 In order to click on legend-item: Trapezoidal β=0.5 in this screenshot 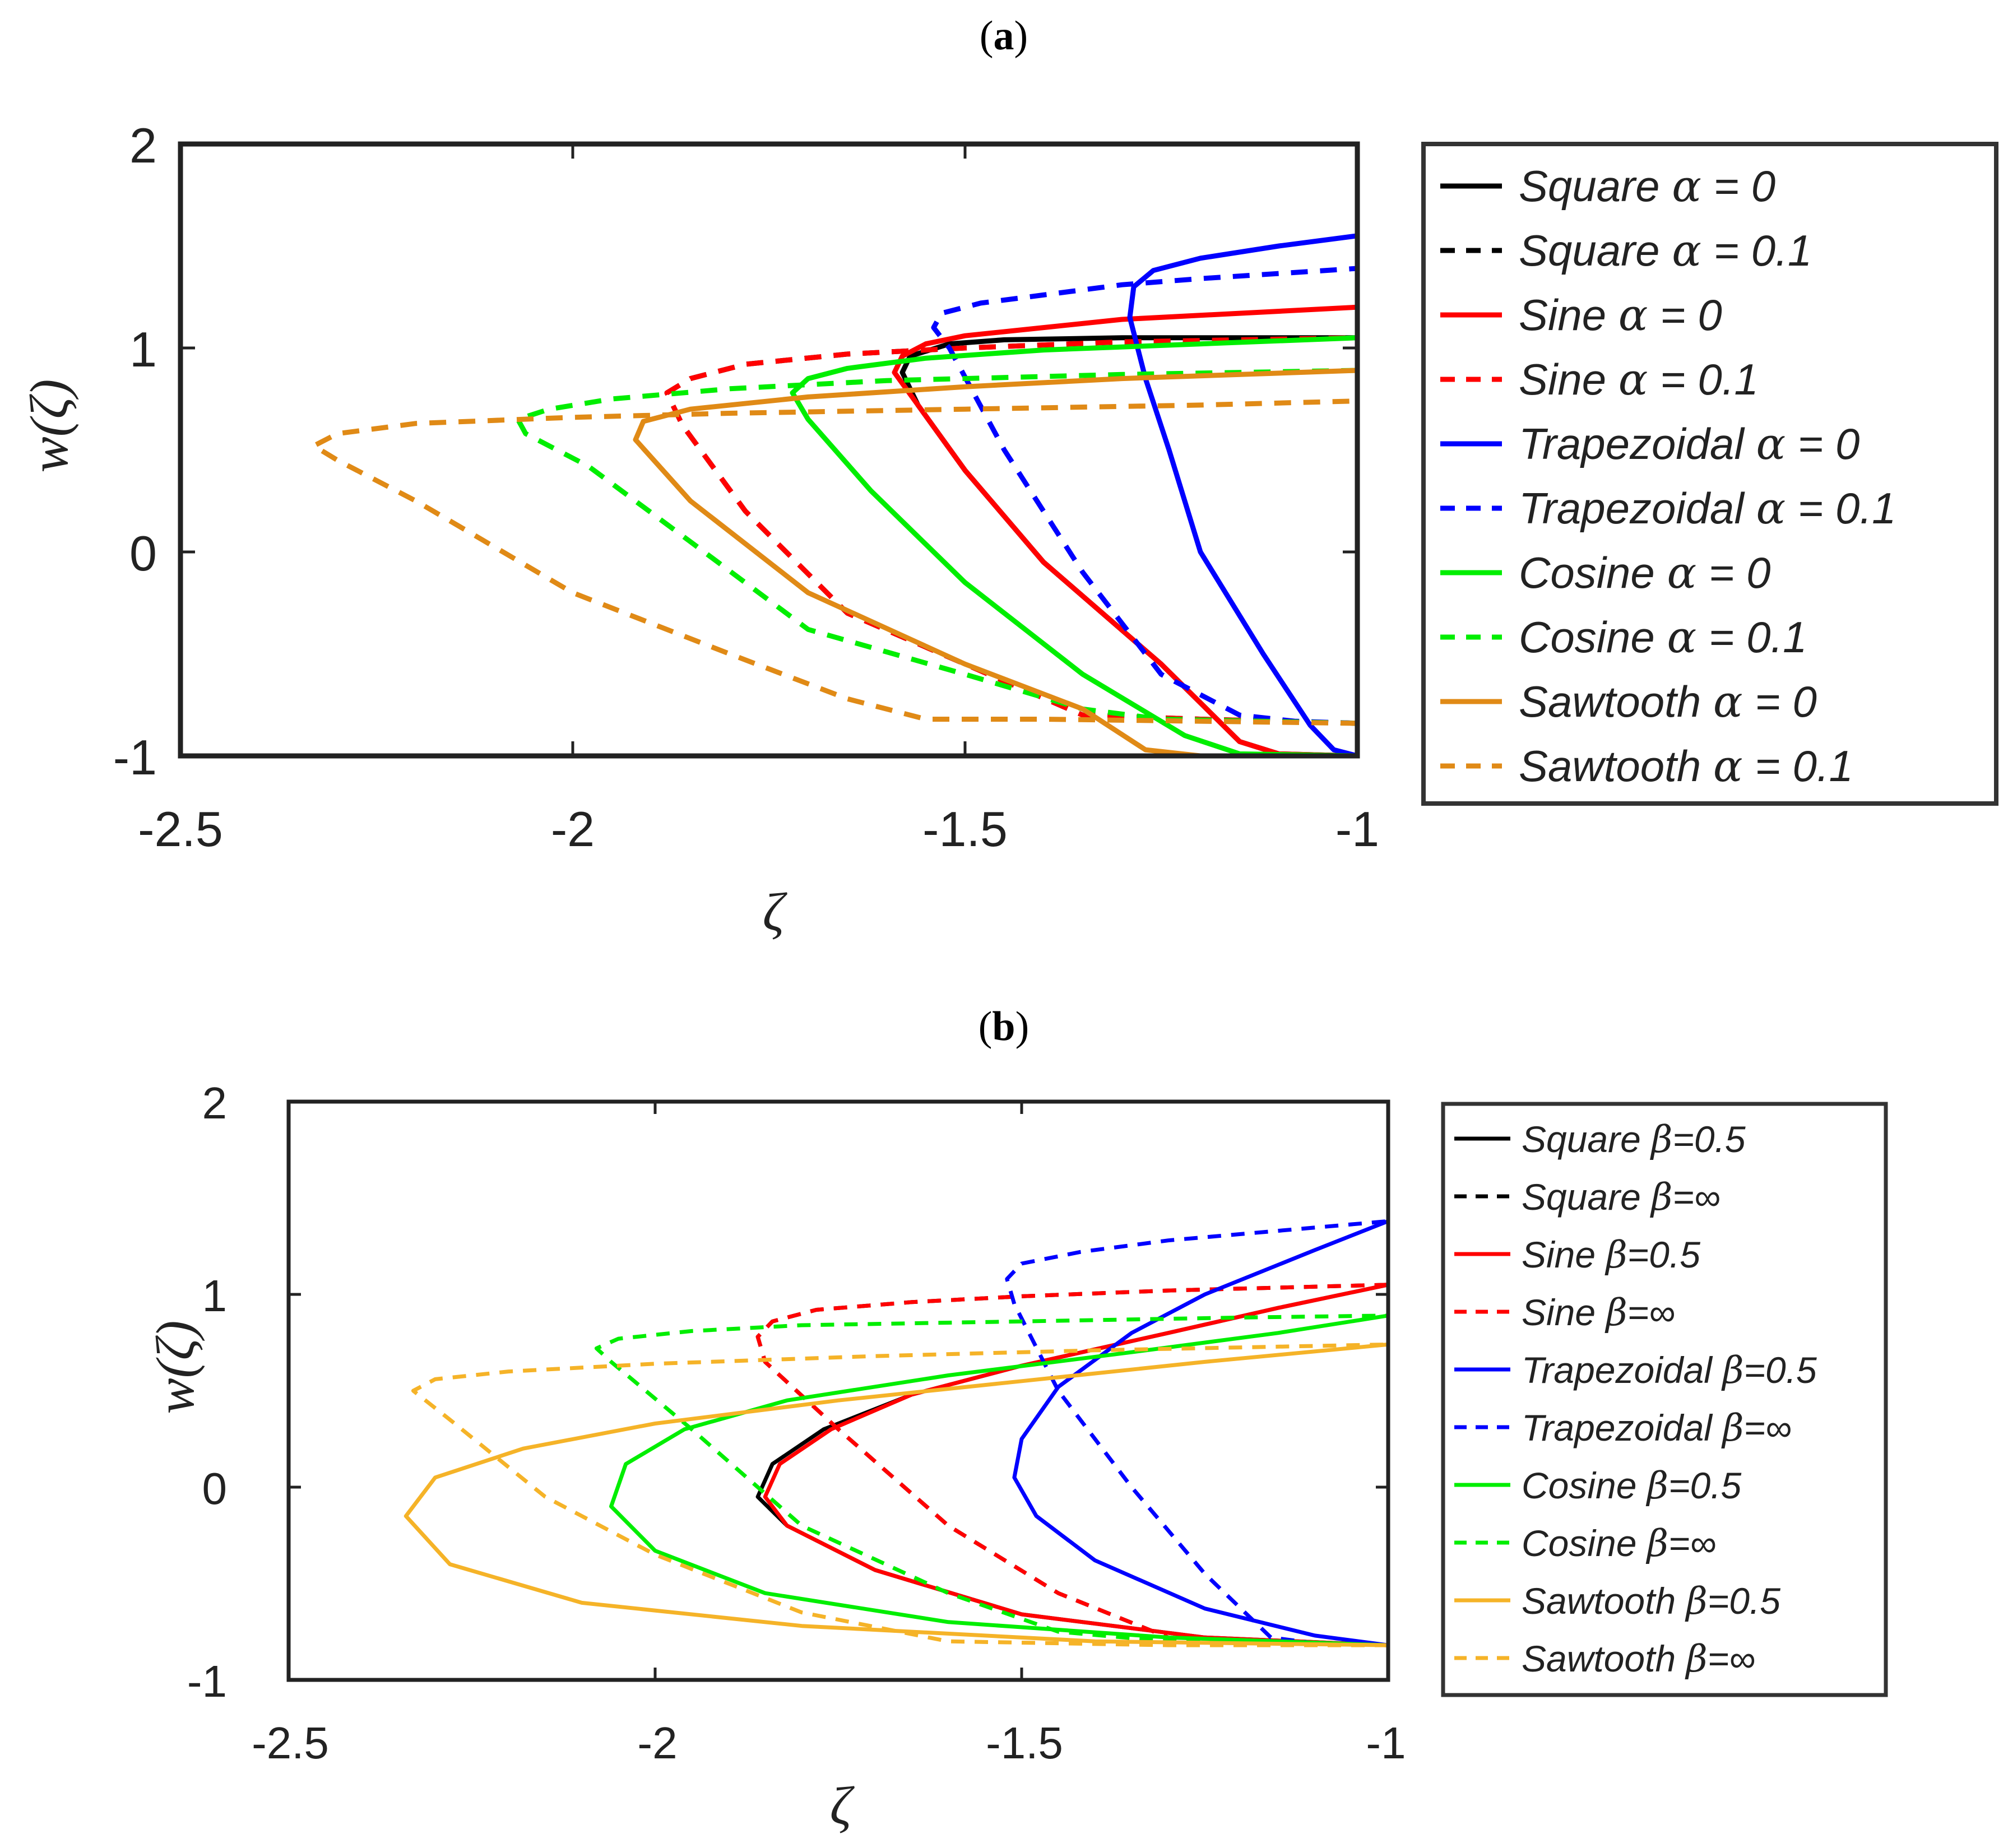, I will do `click(1635, 1370)`.